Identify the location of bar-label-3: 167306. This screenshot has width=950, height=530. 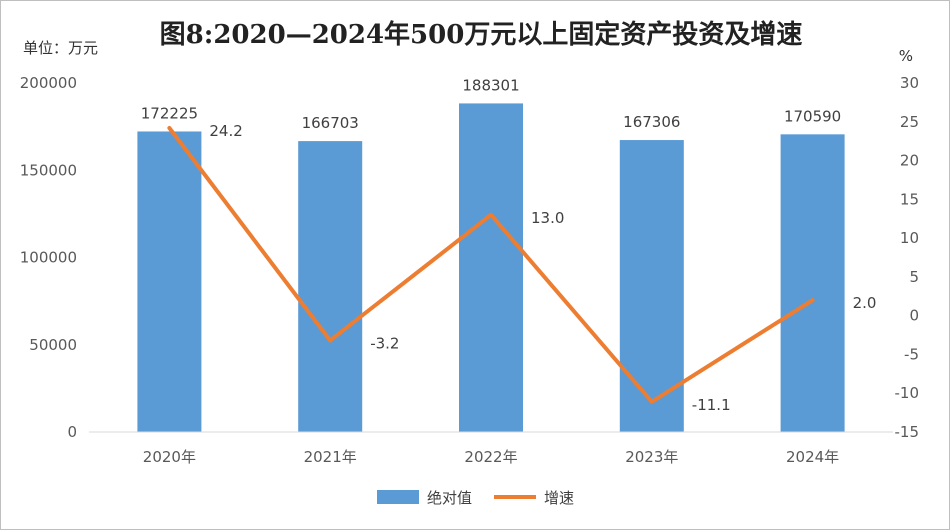
(651, 122).